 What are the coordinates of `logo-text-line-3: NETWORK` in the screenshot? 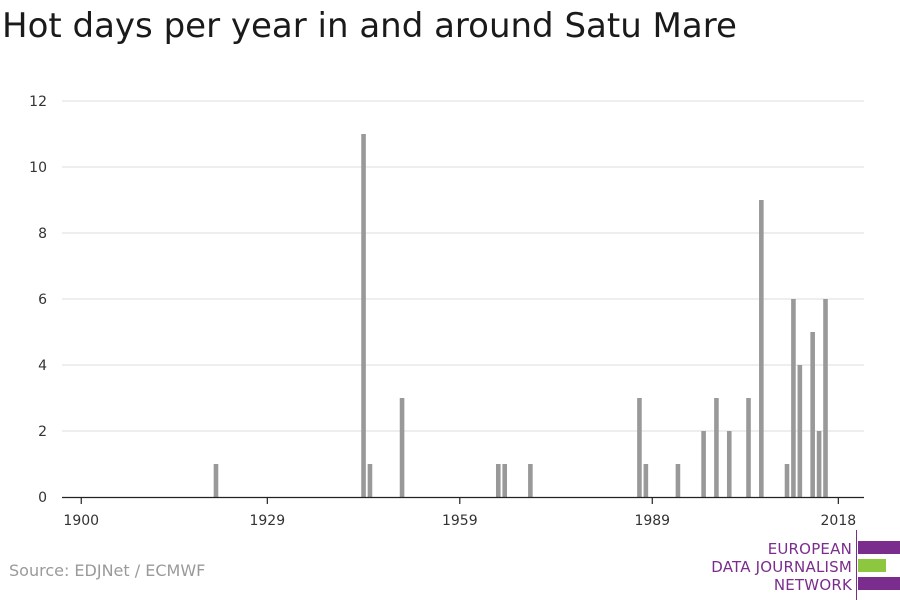 It's located at (812, 585).